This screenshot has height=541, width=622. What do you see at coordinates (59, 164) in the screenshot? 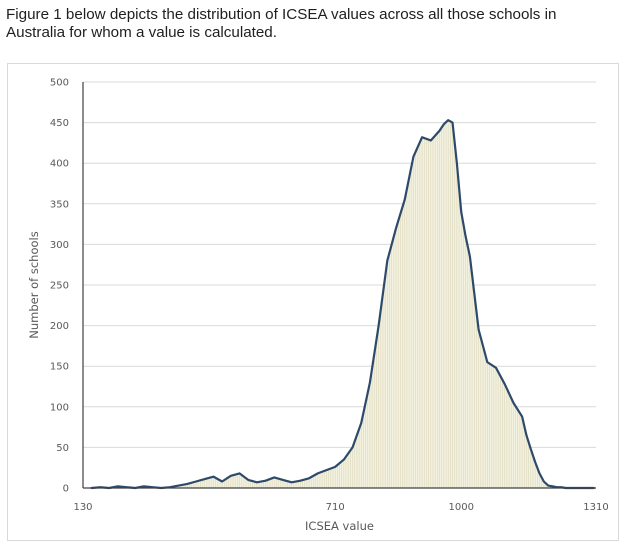
I see `y-tick-label: 400` at bounding box center [59, 164].